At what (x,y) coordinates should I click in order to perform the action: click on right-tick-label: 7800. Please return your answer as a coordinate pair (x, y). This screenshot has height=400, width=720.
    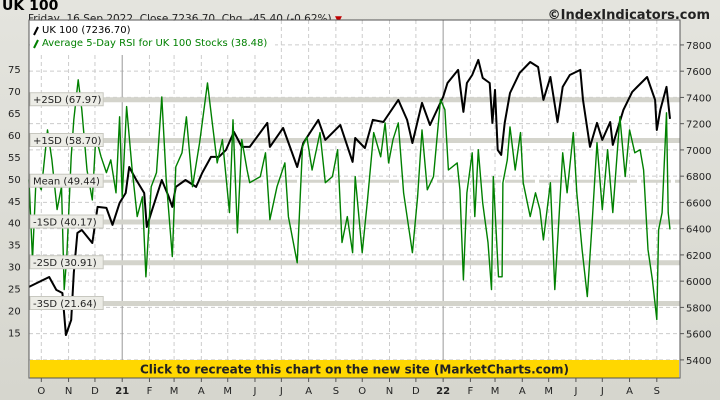
    Looking at the image, I should click on (698, 46).